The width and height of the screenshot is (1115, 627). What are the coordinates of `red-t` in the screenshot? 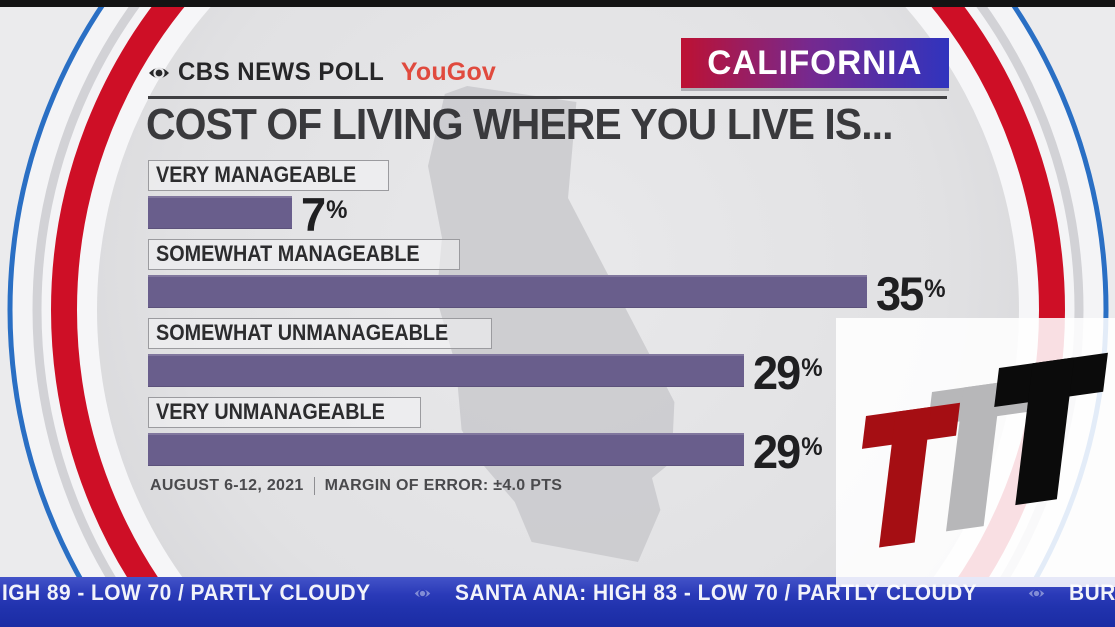 It's located at (911, 475).